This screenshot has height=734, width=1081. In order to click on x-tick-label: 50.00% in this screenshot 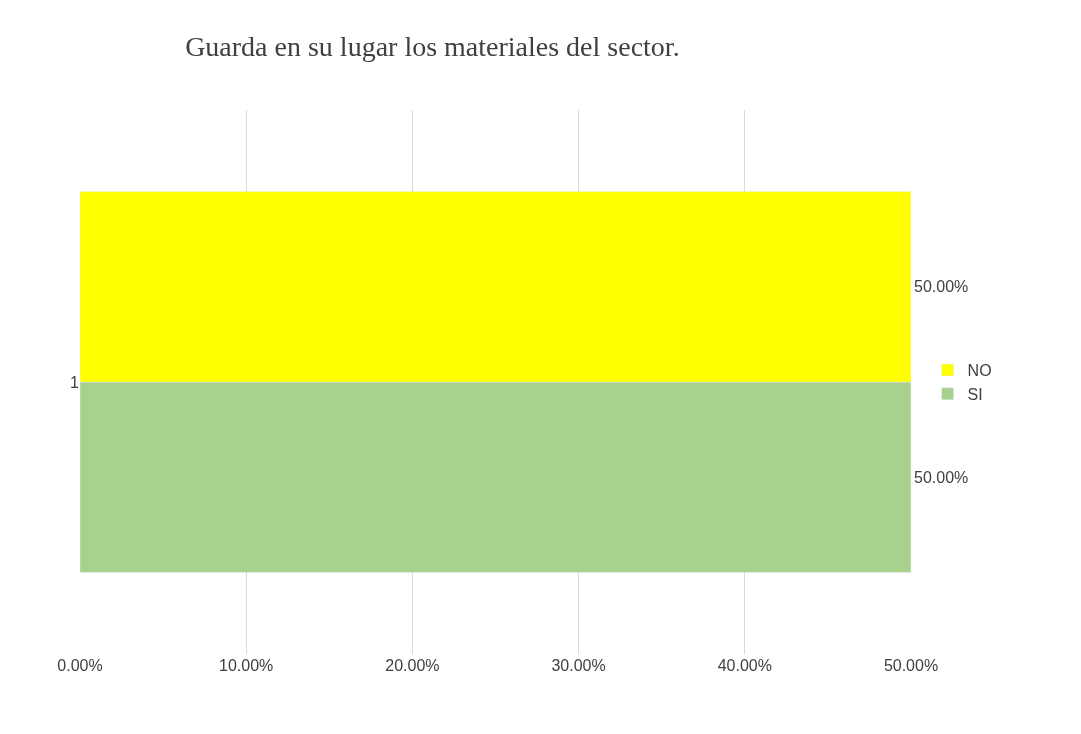, I will do `click(911, 665)`.